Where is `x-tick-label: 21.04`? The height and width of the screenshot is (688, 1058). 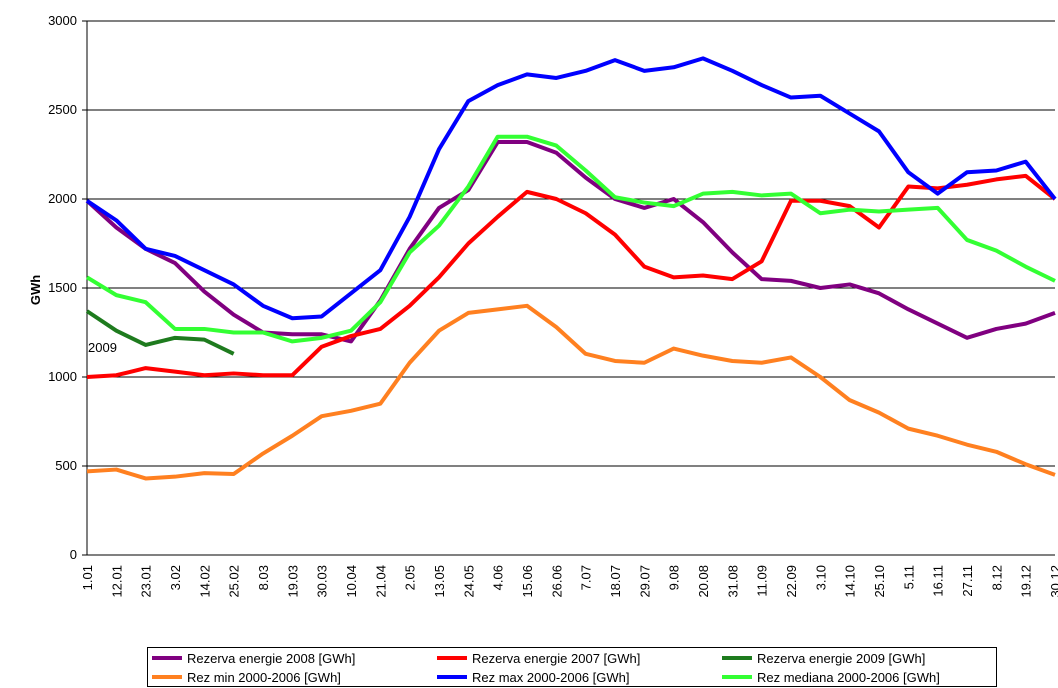
x-tick-label: 21.04 is located at coordinates (380, 581).